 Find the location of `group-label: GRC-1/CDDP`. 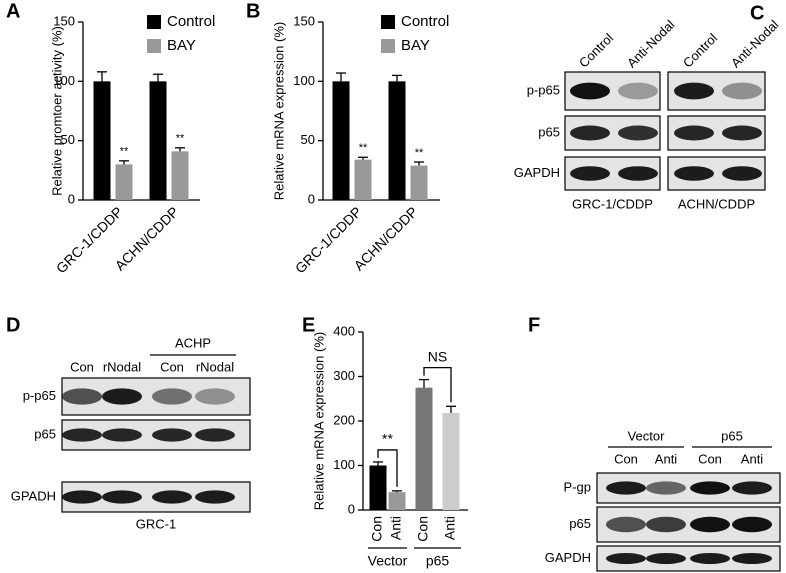

group-label: GRC-1/CDDP is located at coordinates (612, 203).